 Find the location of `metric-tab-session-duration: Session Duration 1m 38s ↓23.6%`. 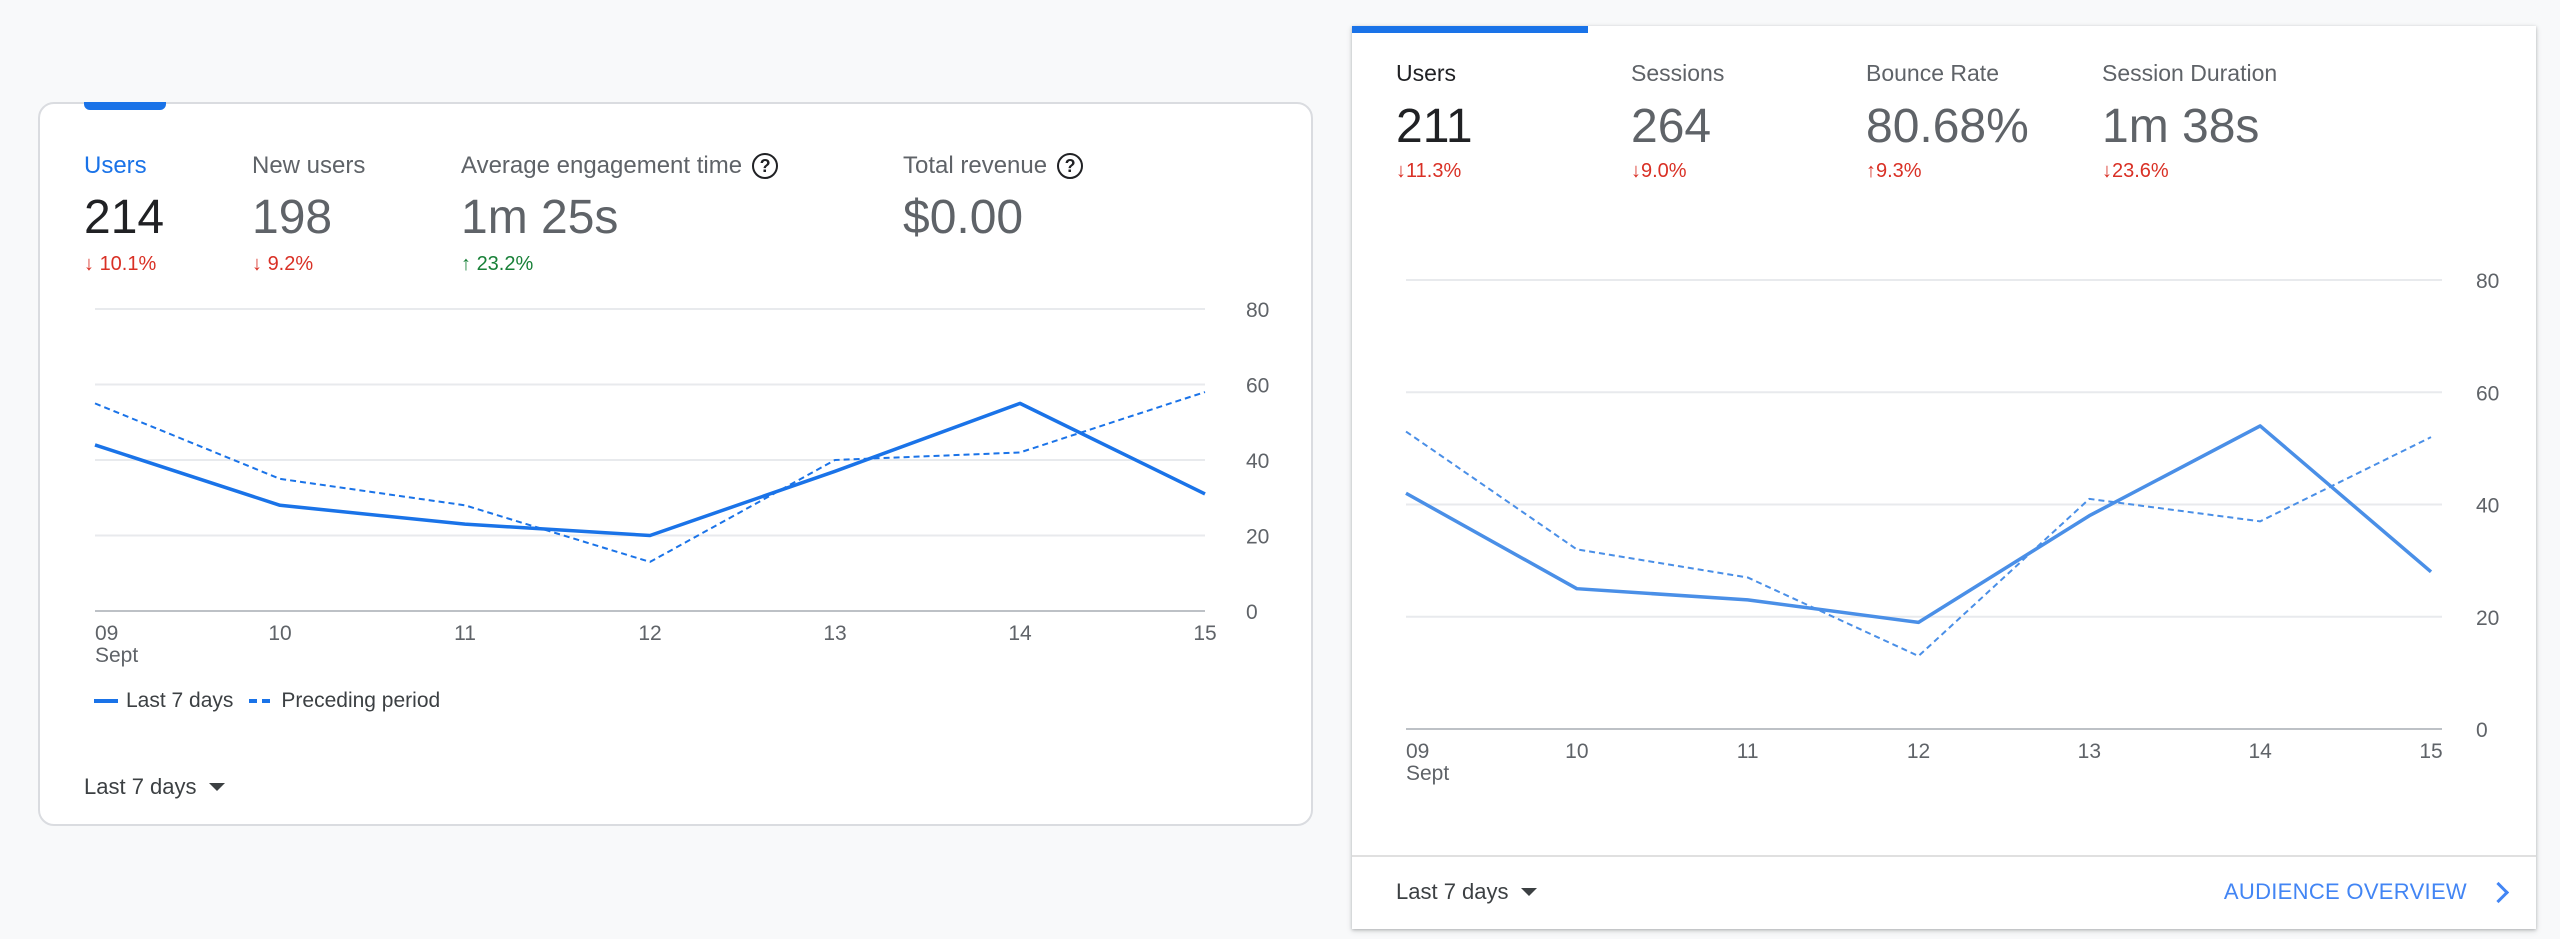

metric-tab-session-duration: Session Duration 1m 38s ↓23.6% is located at coordinates (2189, 121).